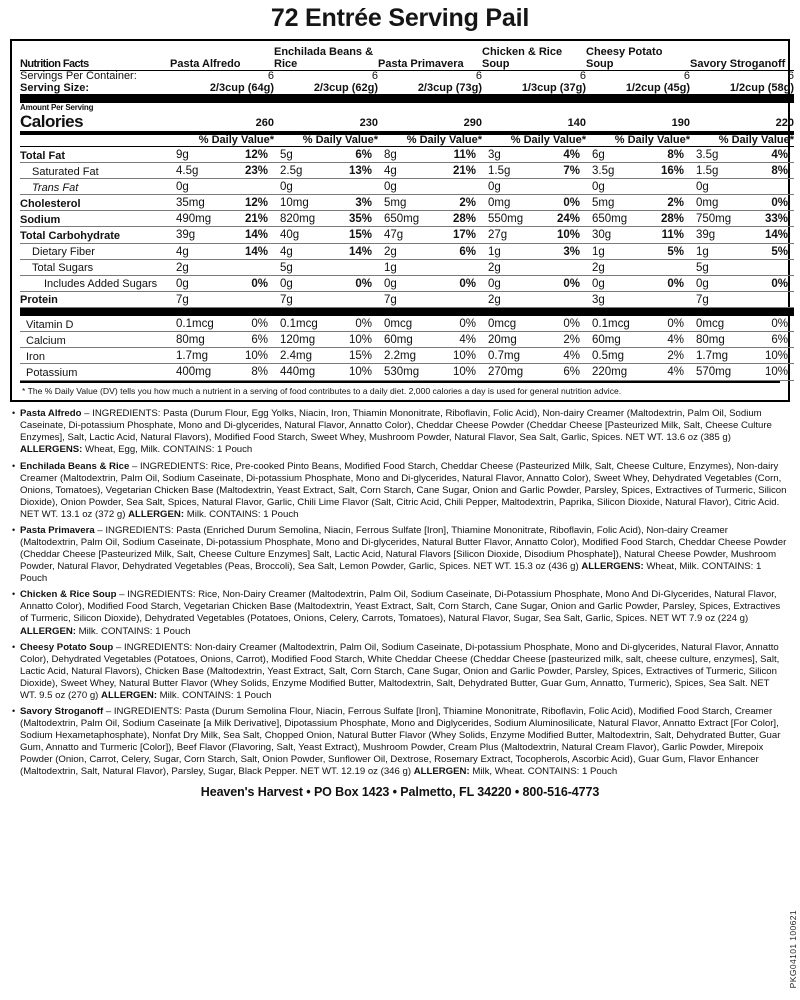  Describe the element at coordinates (534, 219) in the screenshot. I see `nutrient-cell-4-3: 550mg 24%` at that location.